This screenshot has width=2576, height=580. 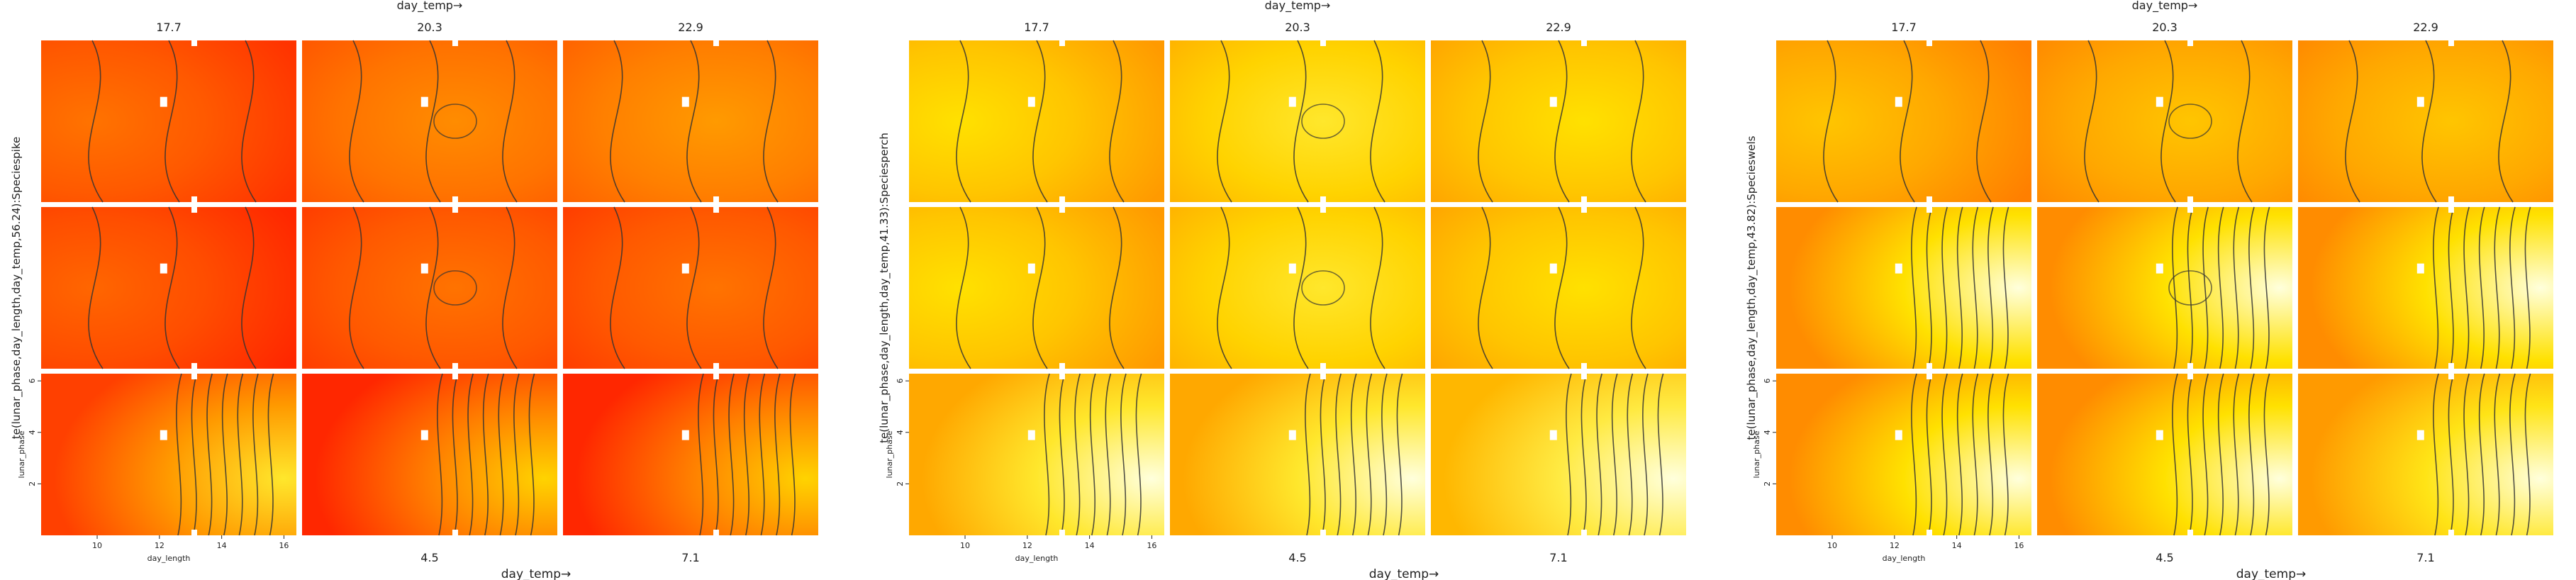 What do you see at coordinates (2425, 121) in the screenshot?
I see `panel-r0-c2` at bounding box center [2425, 121].